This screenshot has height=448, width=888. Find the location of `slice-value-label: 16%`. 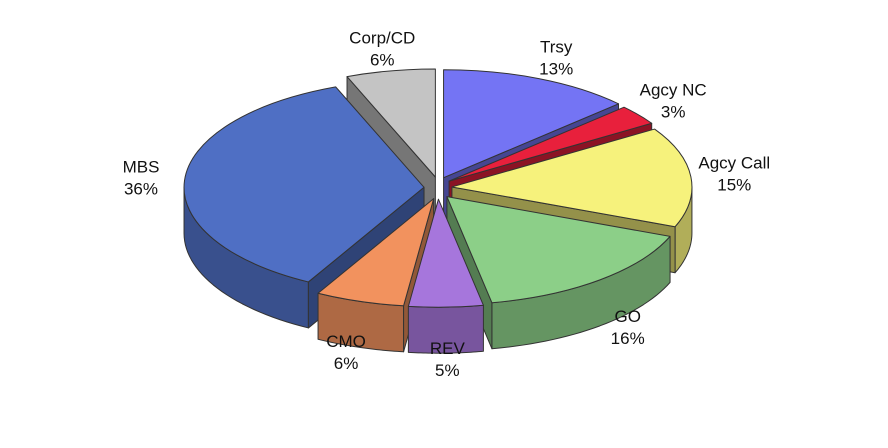

slice-value-label: 16% is located at coordinates (628, 338).